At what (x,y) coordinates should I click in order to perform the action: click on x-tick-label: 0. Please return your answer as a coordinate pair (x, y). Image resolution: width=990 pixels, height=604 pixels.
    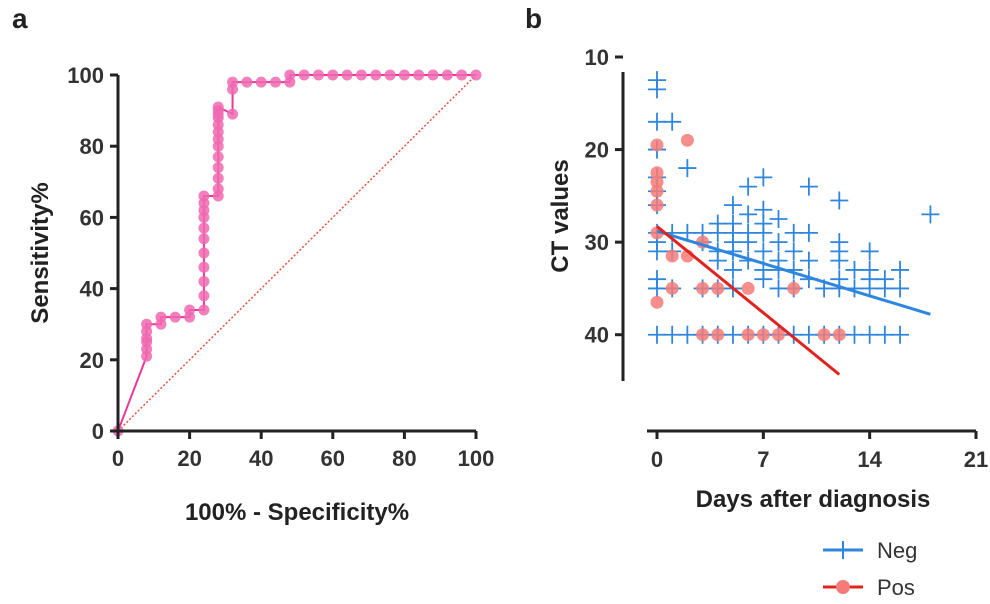
    Looking at the image, I should click on (657, 459).